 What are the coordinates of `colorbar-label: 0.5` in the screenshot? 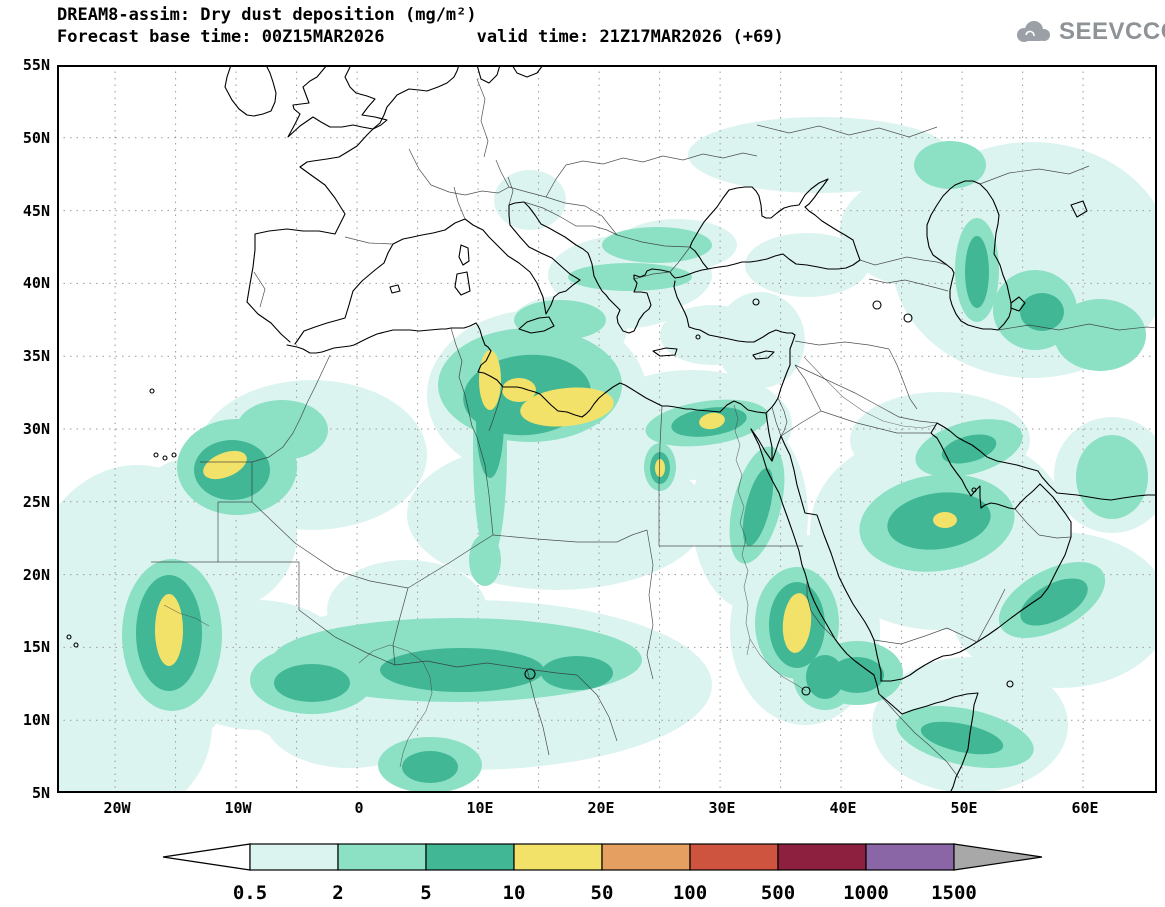 It's located at (250, 893).